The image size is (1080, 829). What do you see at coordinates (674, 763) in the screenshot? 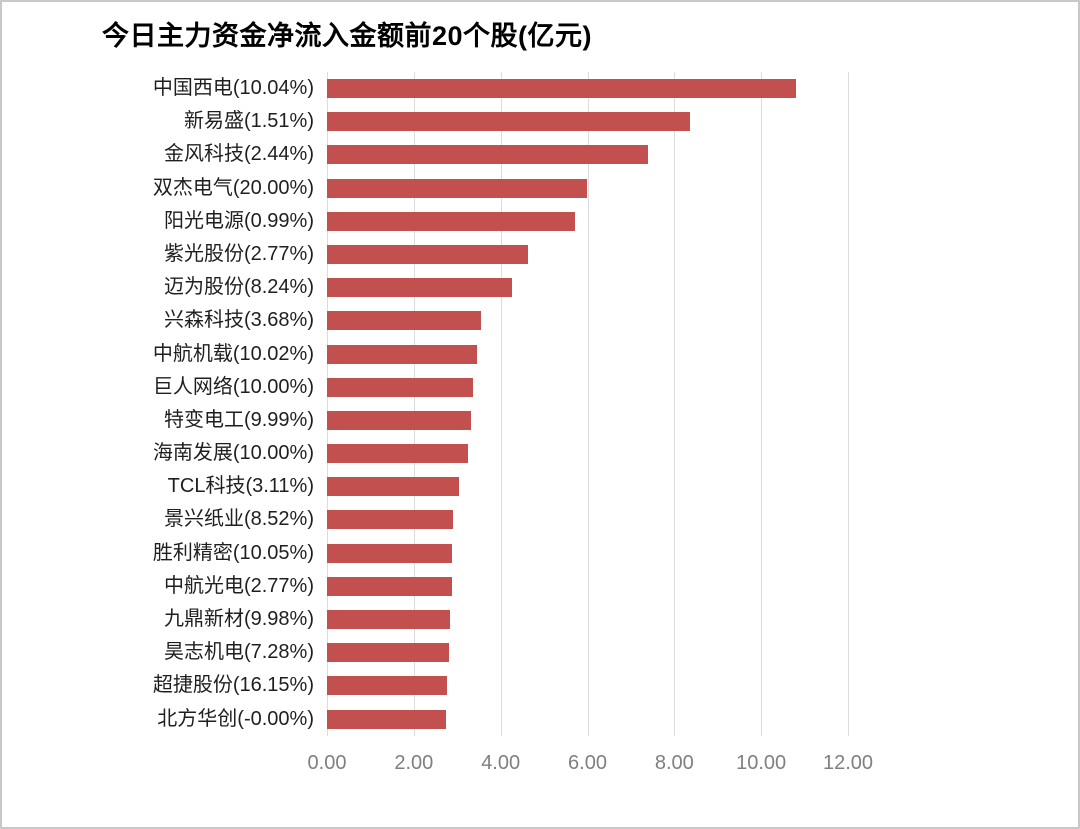
I see `x-tick-label: 8.00` at bounding box center [674, 763].